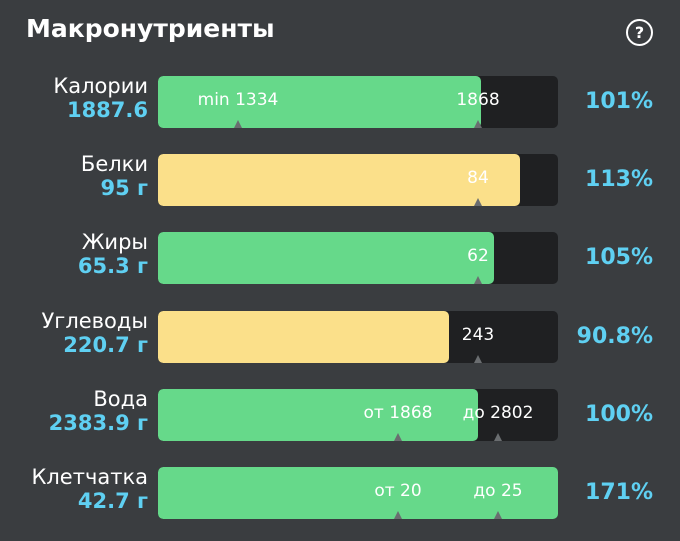  Describe the element at coordinates (398, 412) in the screenshot. I see `marker-label: от 1868` at that location.